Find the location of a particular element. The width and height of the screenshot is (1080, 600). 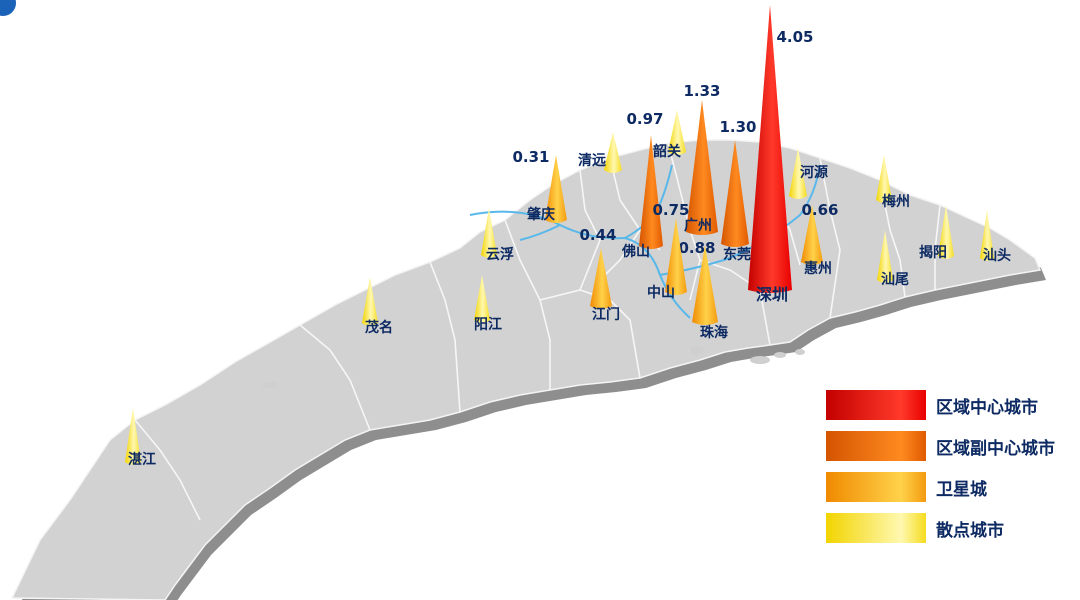

city-name-label: 云浮 is located at coordinates (500, 254).